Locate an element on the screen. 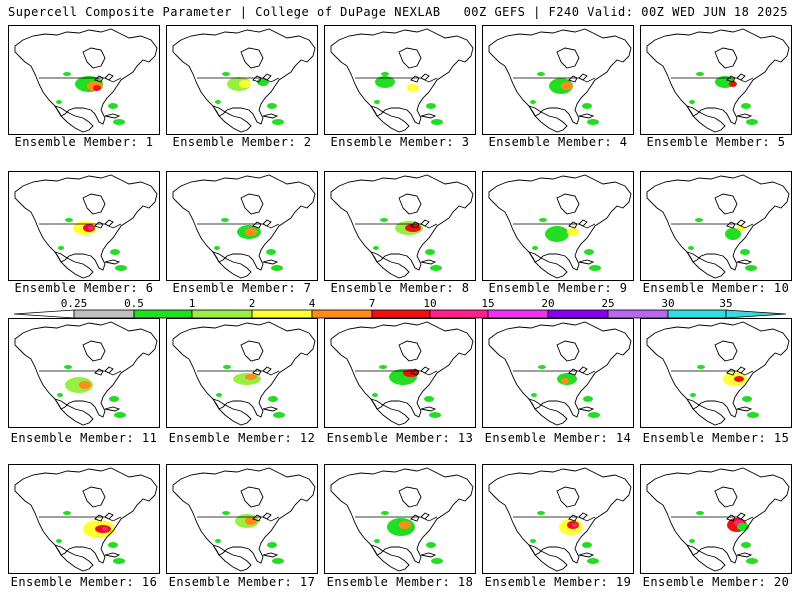  ensemble-member-label: Ensemble Member: 13 is located at coordinates (400, 438).